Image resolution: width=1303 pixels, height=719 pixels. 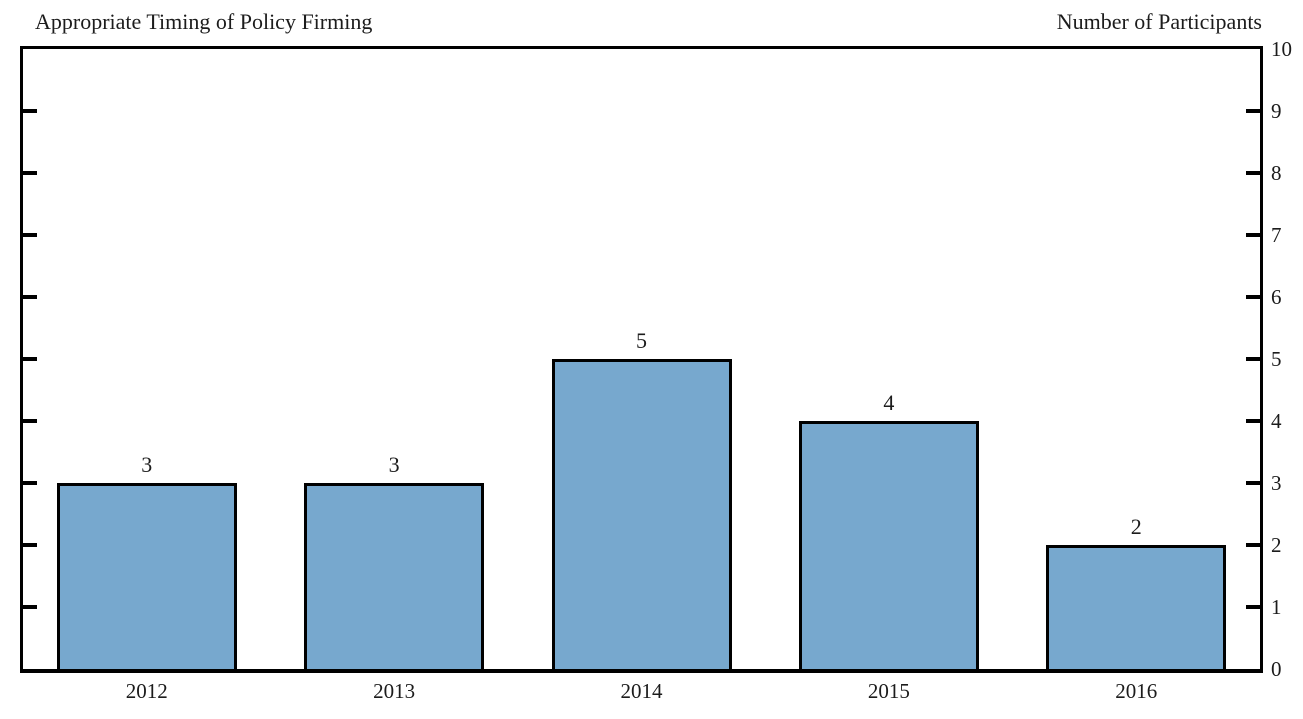 I want to click on x-axis-year-label: 2014, so click(x=641, y=691).